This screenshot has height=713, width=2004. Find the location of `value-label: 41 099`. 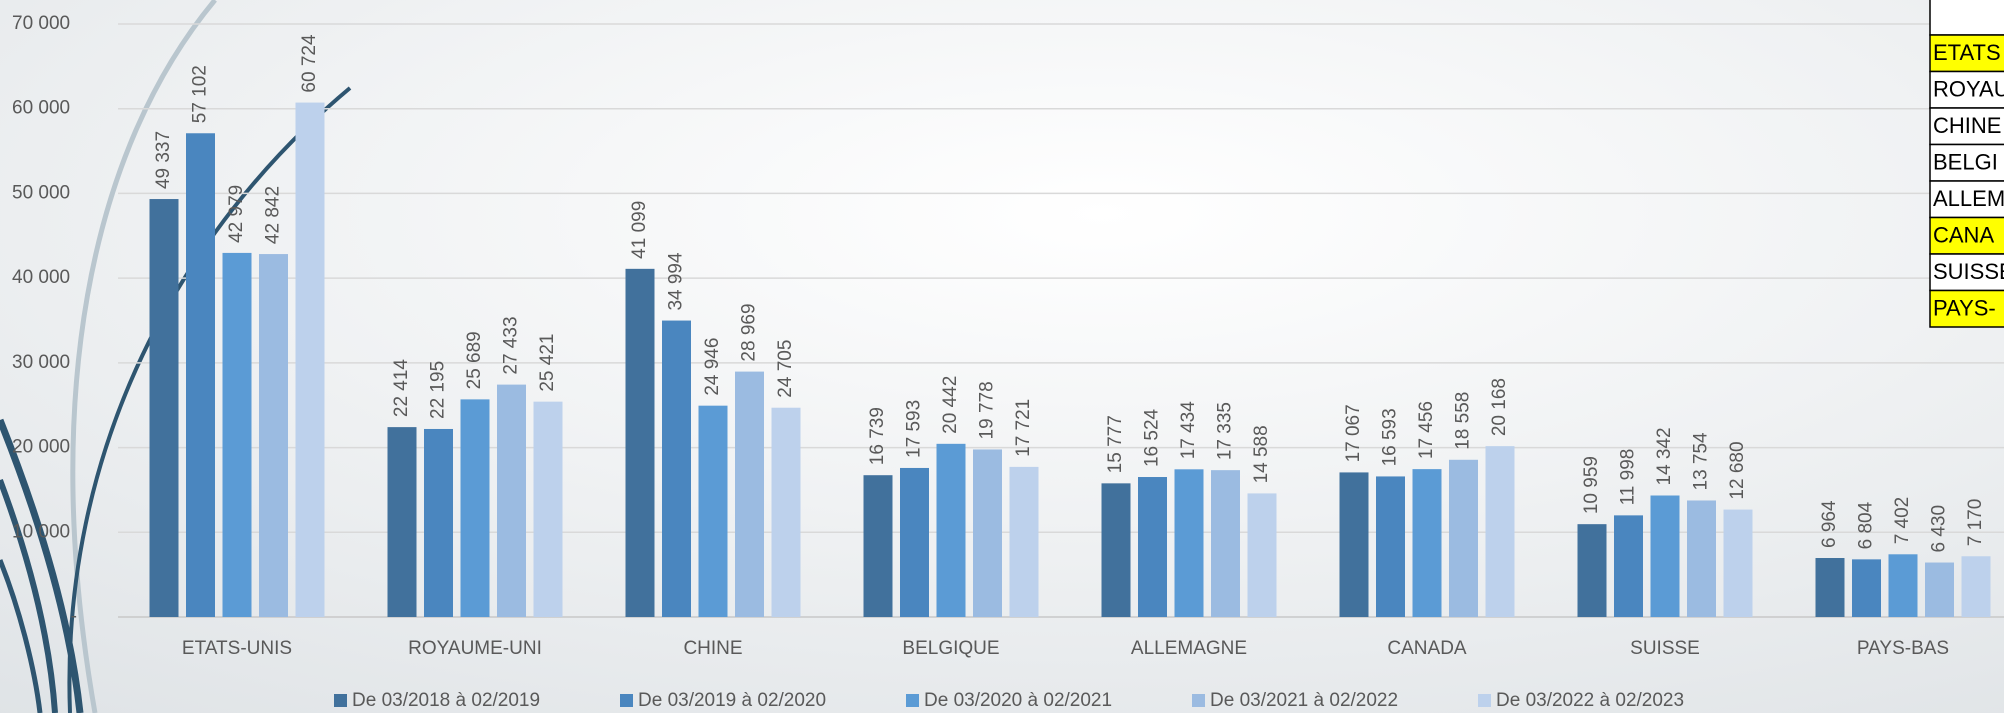

value-label: 41 099 is located at coordinates (639, 230).